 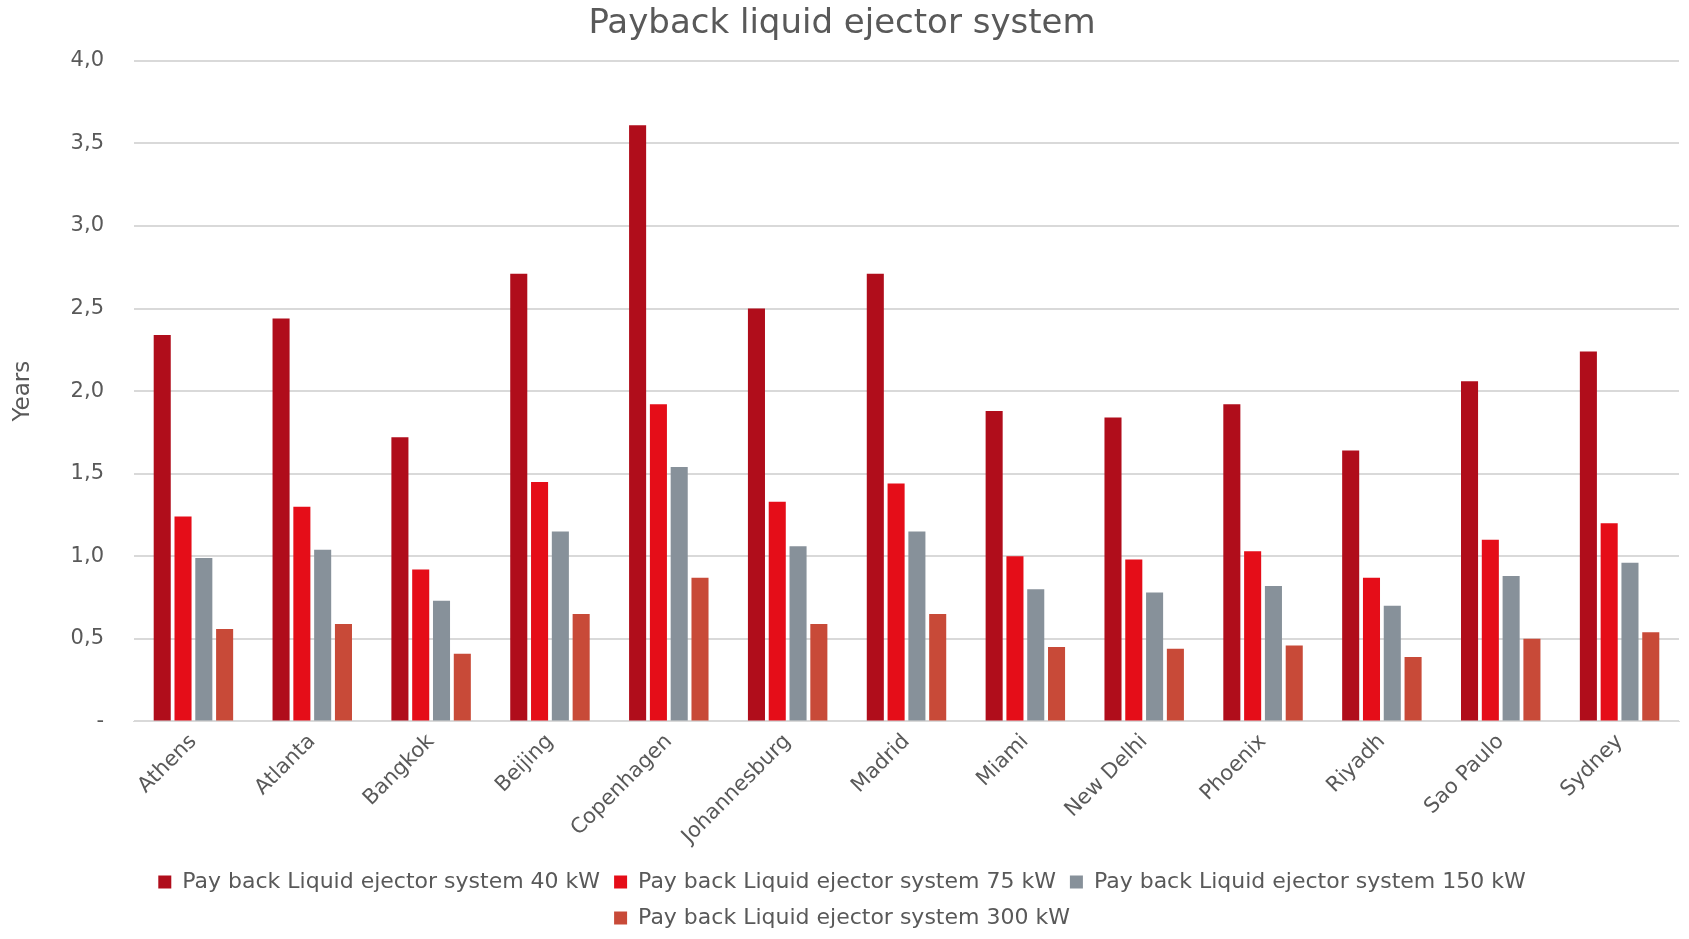 What do you see at coordinates (87, 141) in the screenshot?
I see `y-tick-label: 3,5` at bounding box center [87, 141].